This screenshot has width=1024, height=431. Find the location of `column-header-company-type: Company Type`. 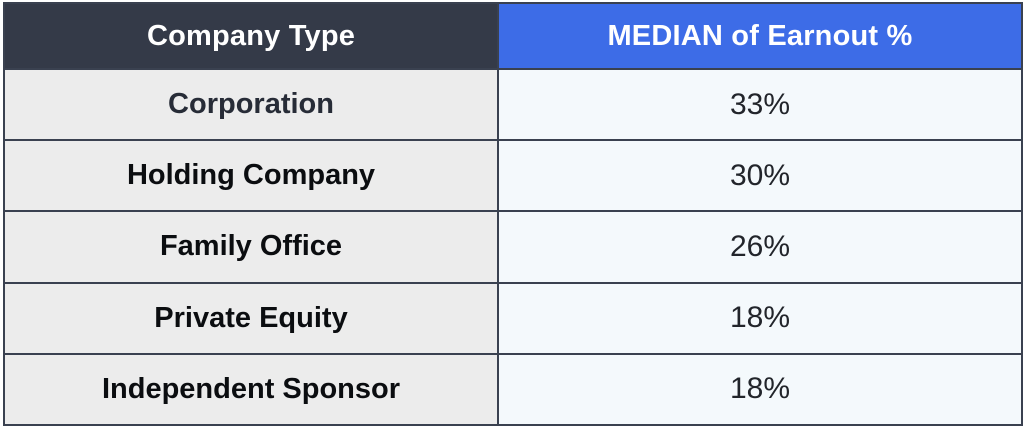

column-header-company-type: Company Type is located at coordinates (251, 36).